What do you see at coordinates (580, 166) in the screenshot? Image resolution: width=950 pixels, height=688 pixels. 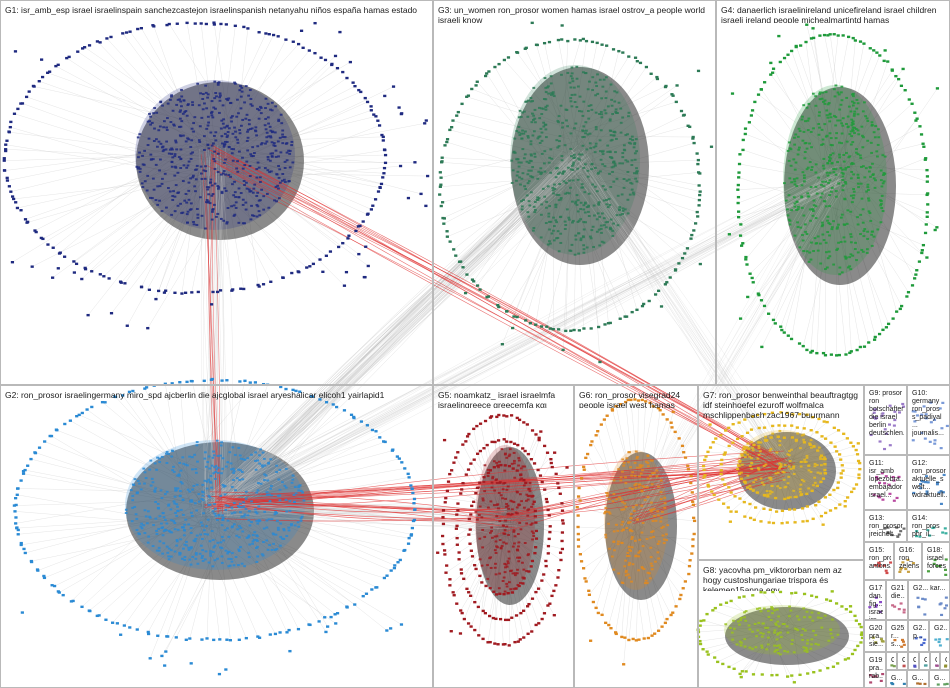 I see `cluster-shadow` at bounding box center [580, 166].